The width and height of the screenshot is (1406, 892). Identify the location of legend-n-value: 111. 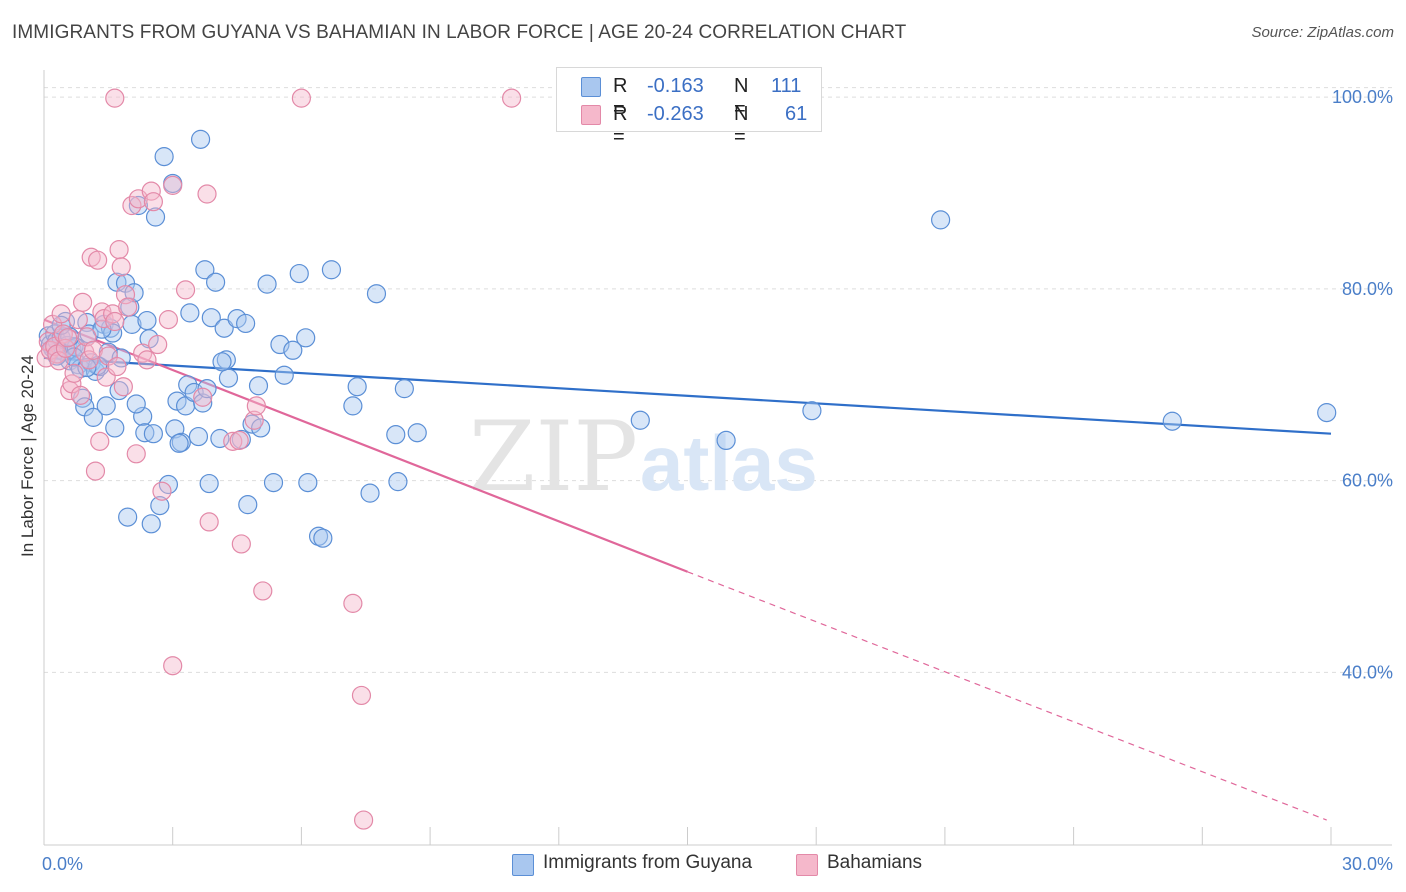
(786, 86).